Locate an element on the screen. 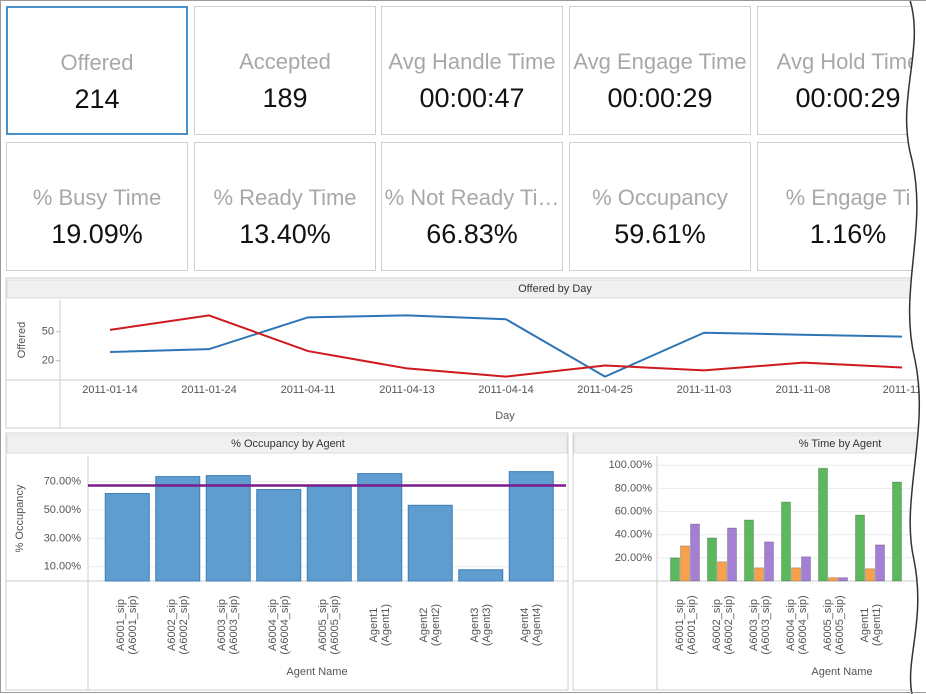 The image size is (926, 694). y-axis-title: % Occupancy is located at coordinates (20, 518).